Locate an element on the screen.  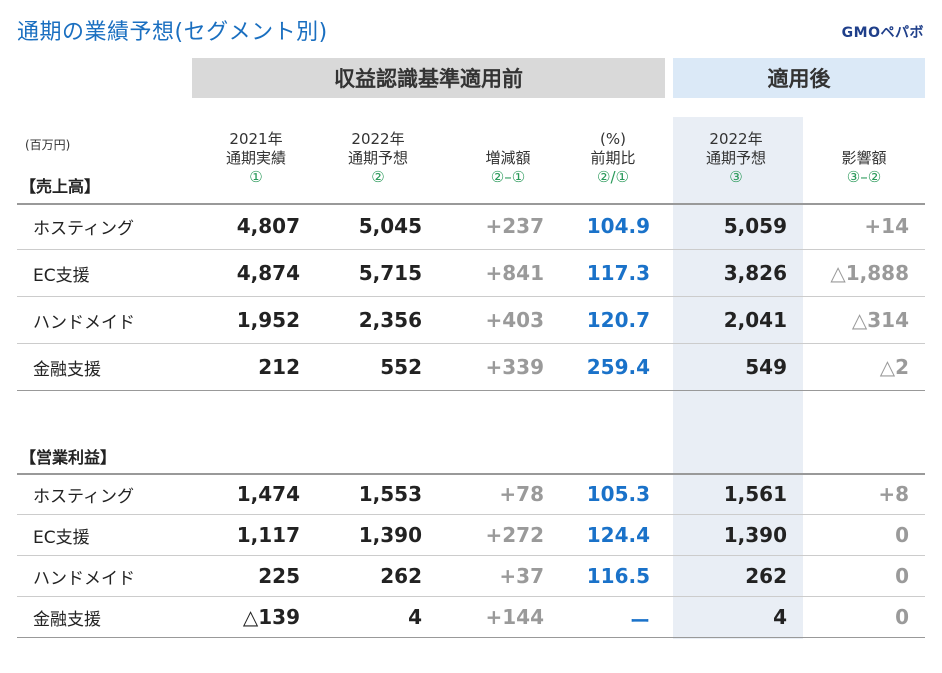
unit-label: (百万円) is located at coordinates (48, 145).